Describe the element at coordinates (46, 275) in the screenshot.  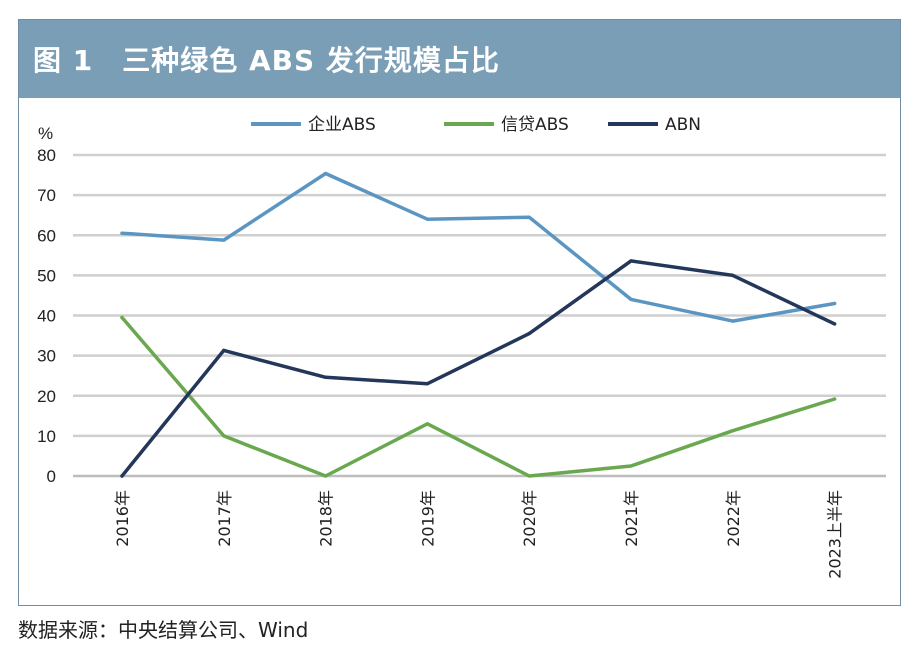
I see `y-tick-label: 50` at that location.